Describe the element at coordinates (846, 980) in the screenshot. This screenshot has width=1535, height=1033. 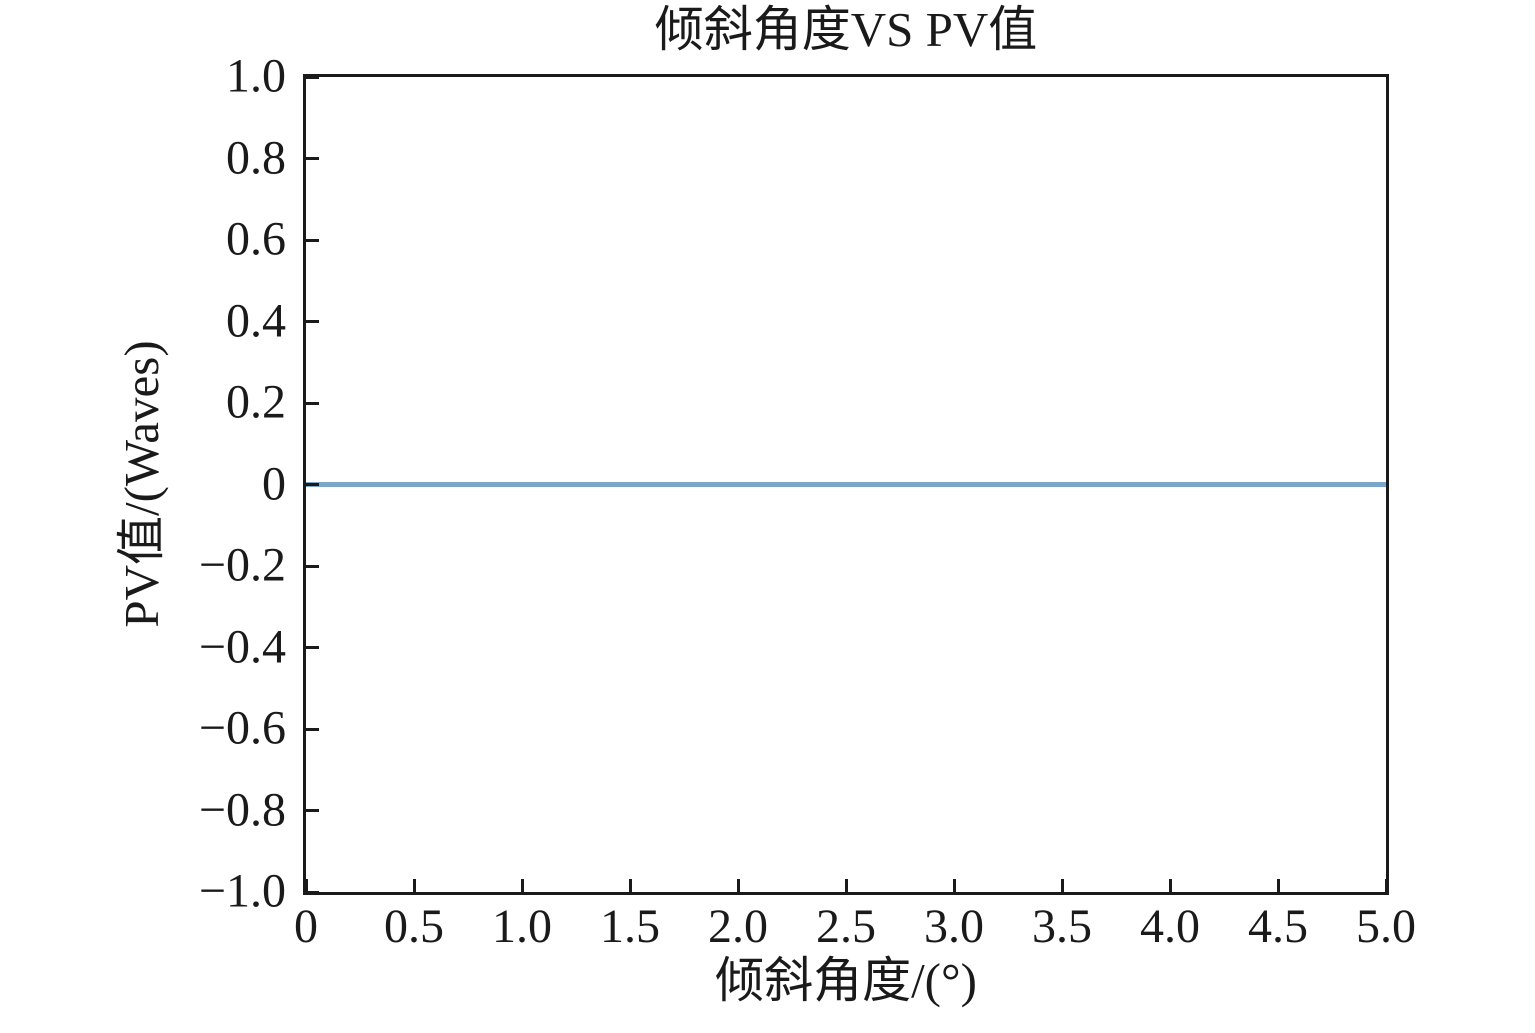
I see `x-axis-label: 倾斜角度/(°)` at that location.